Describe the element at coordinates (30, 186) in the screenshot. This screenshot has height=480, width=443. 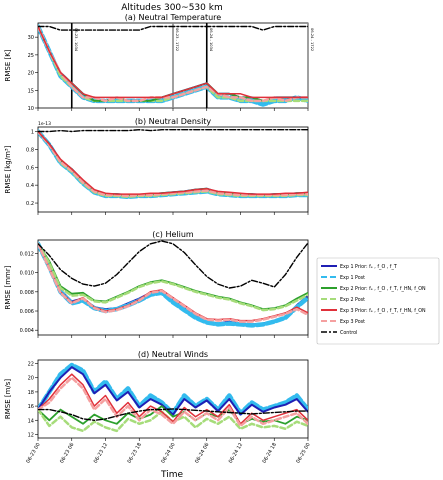
I see `y-tick-label: 0.4` at that location.